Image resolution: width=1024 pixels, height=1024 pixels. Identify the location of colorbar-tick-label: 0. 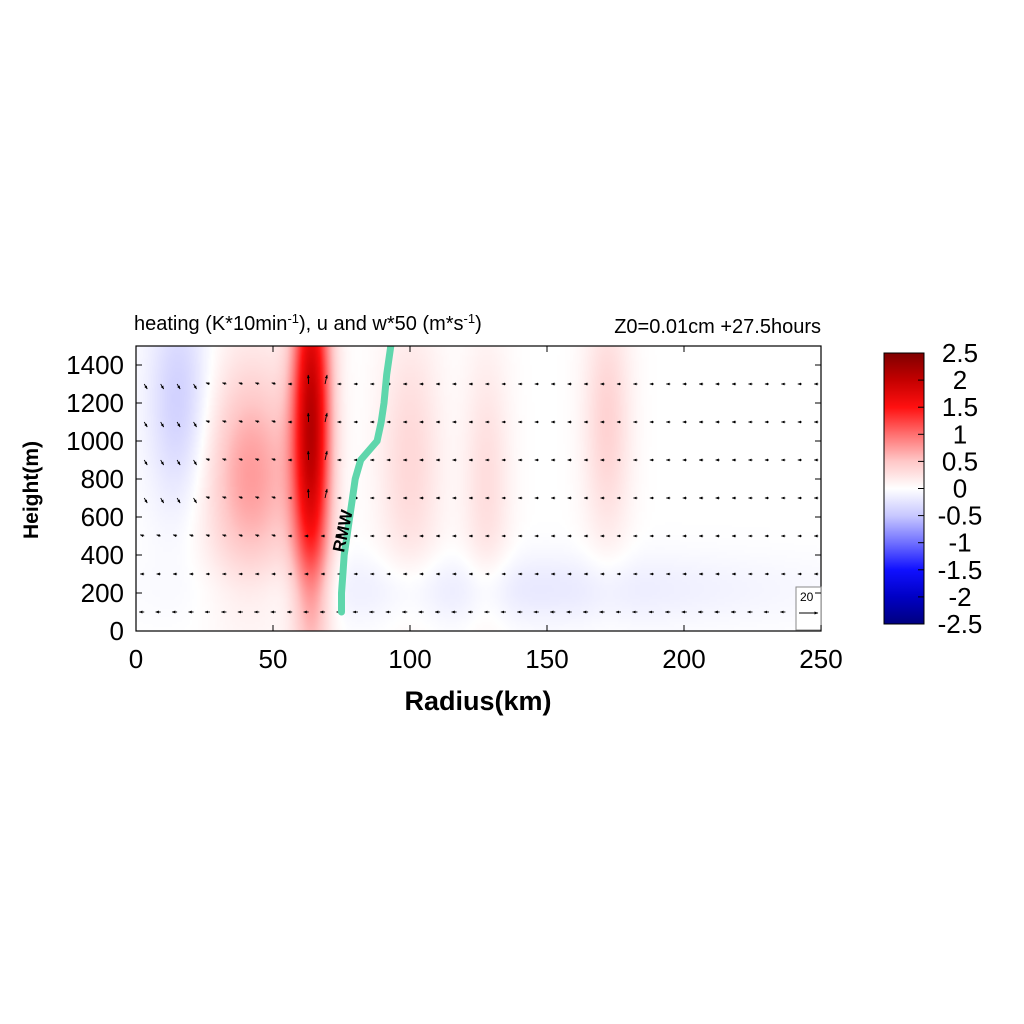
(960, 489).